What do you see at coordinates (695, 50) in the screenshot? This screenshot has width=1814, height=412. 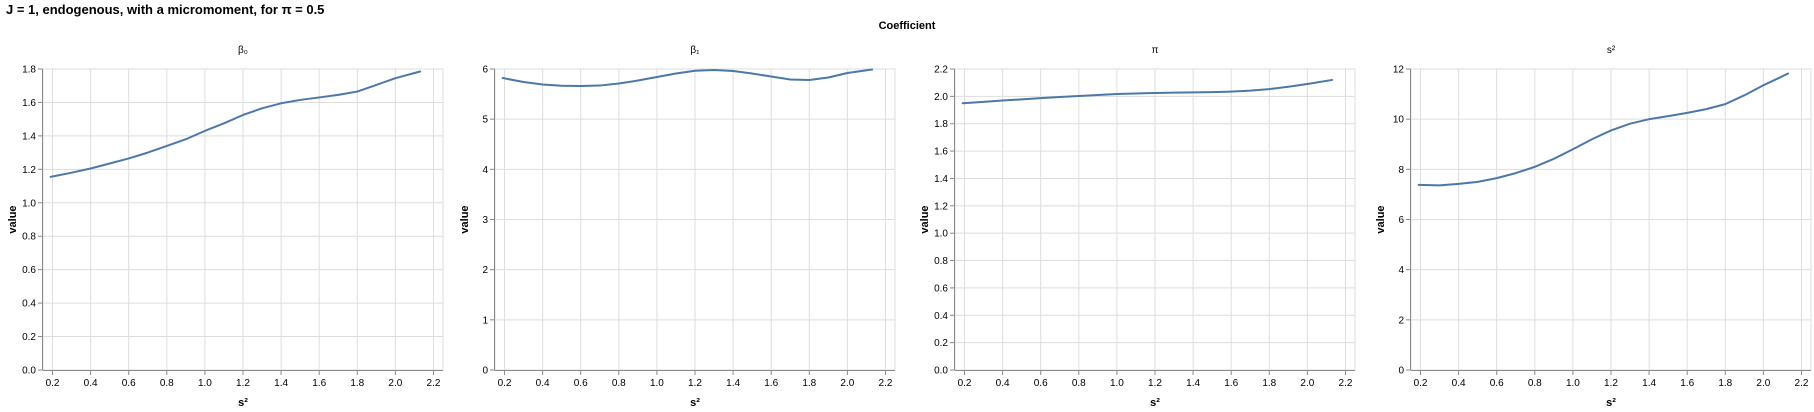 I see `panel-title: β₁` at bounding box center [695, 50].